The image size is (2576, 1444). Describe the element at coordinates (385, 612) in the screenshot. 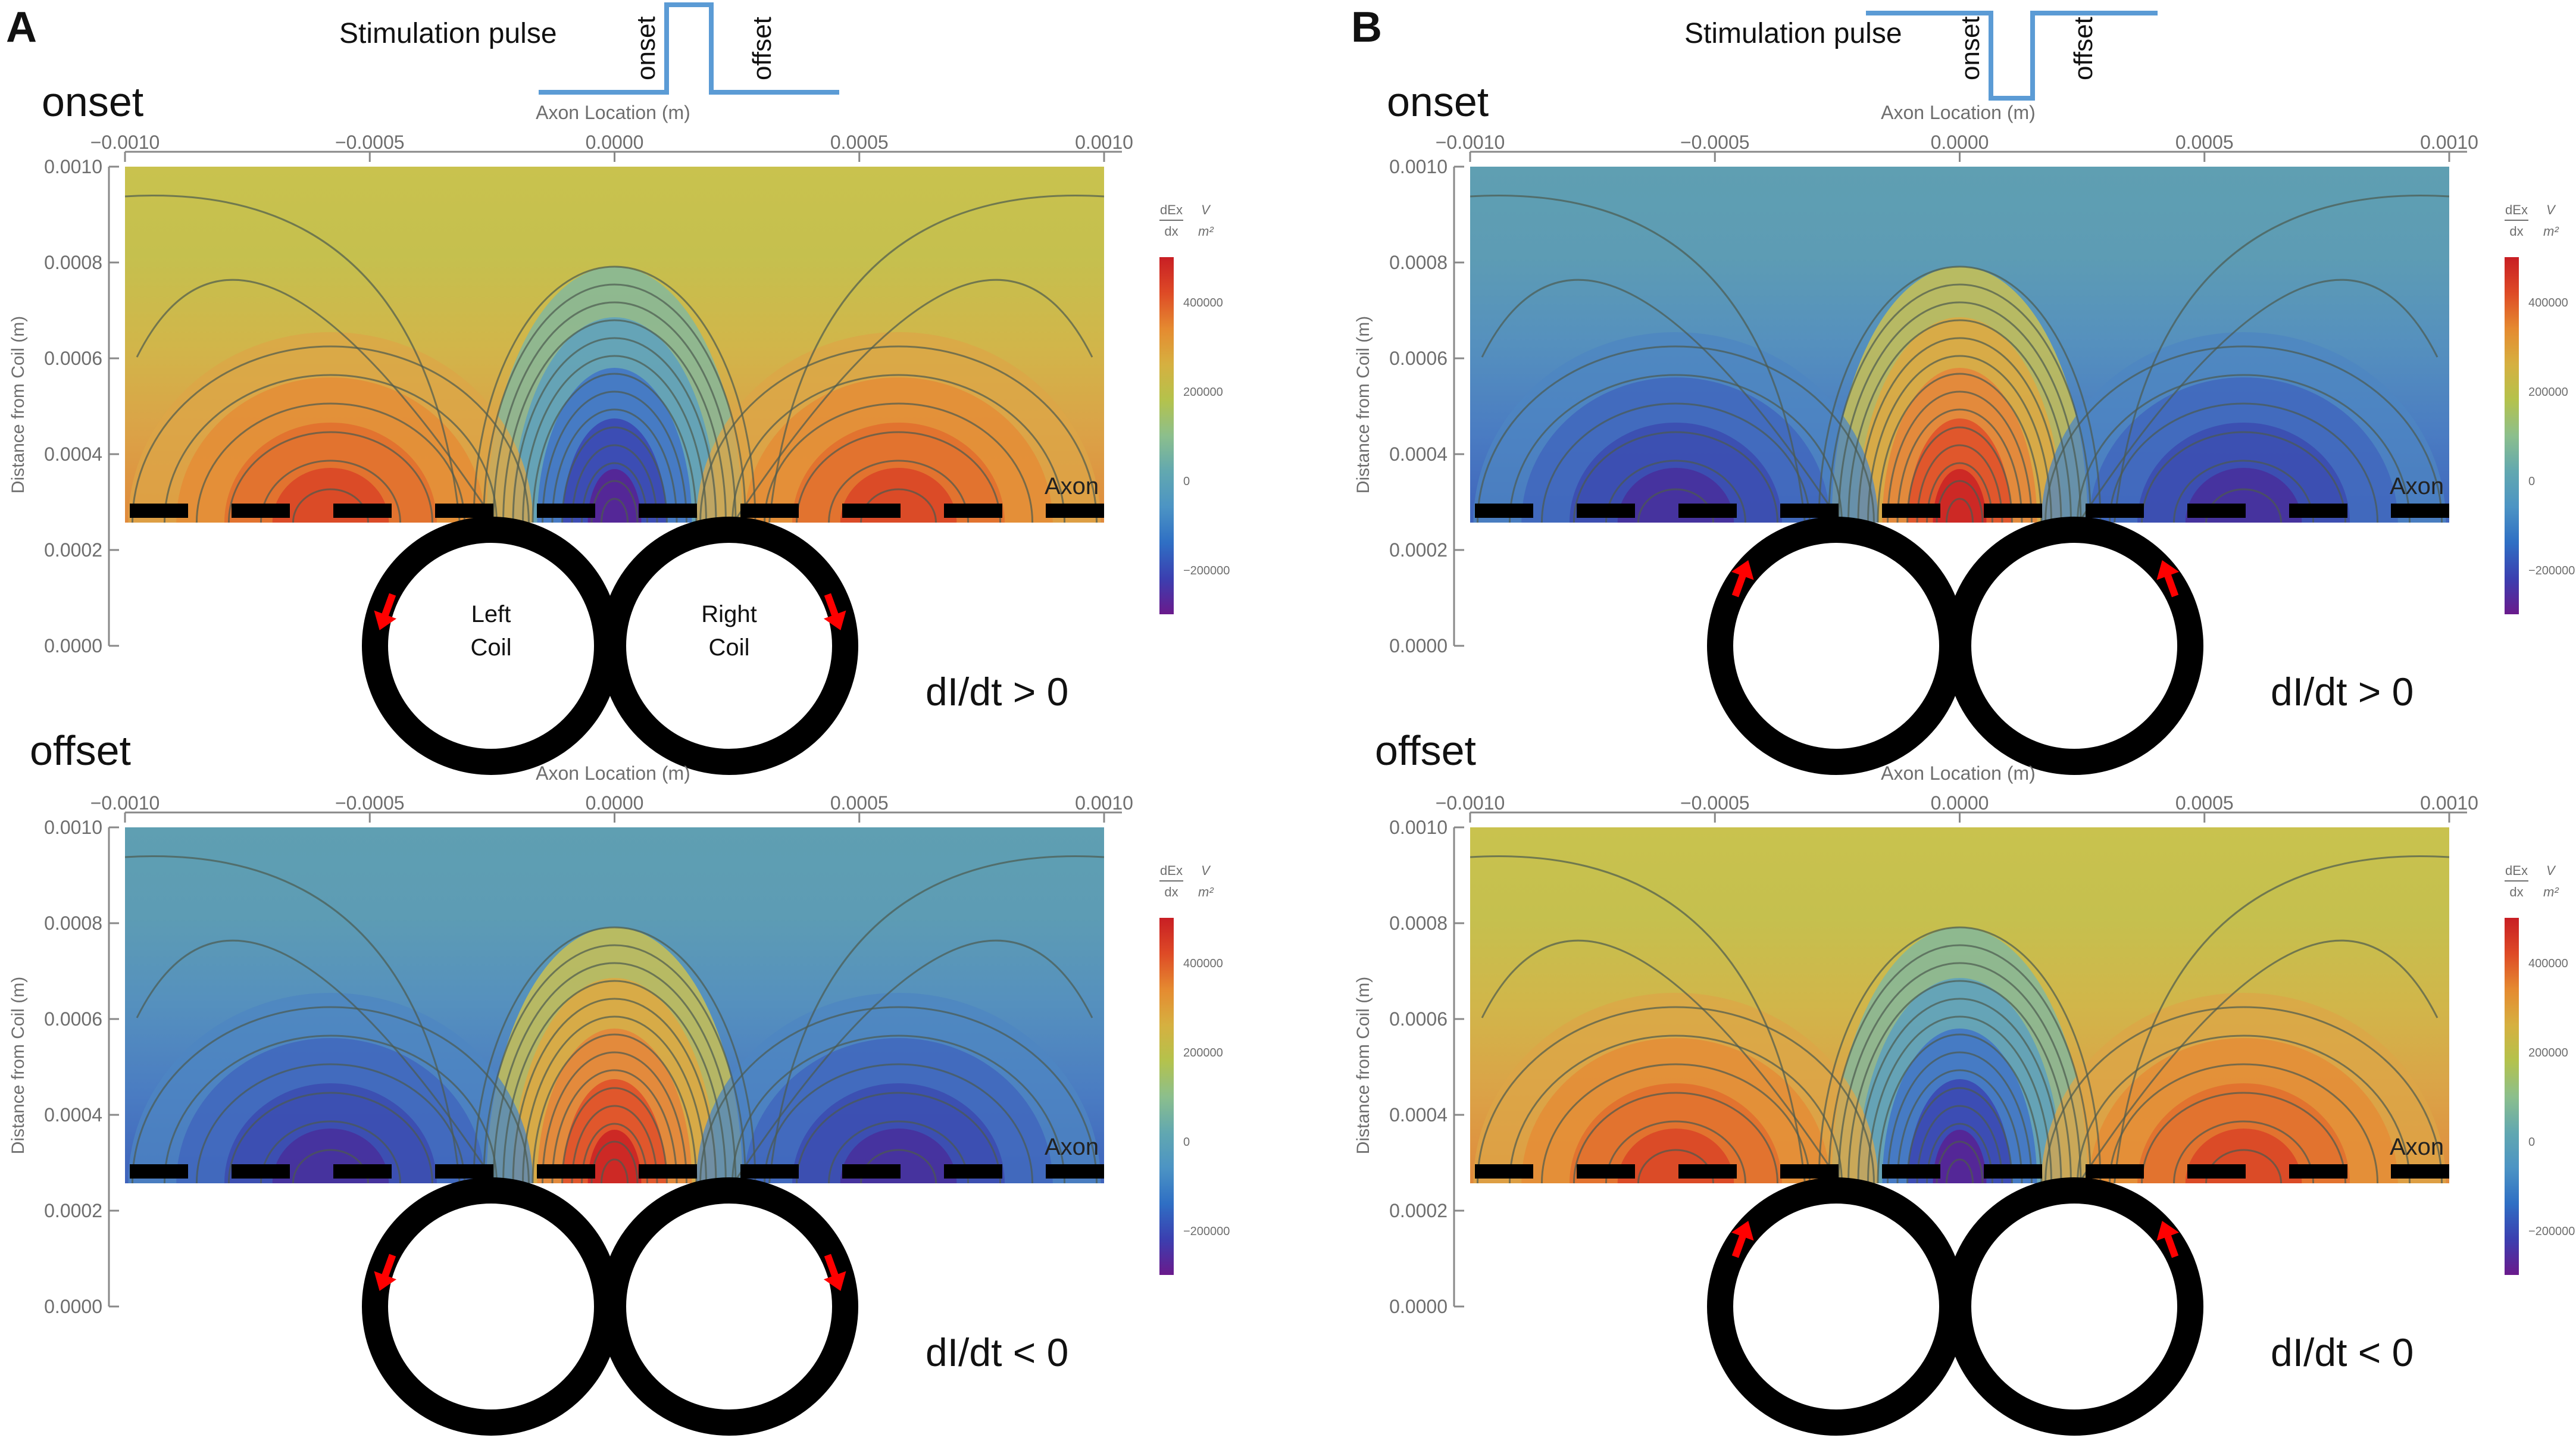

I see `current-arrow-icon` at that location.